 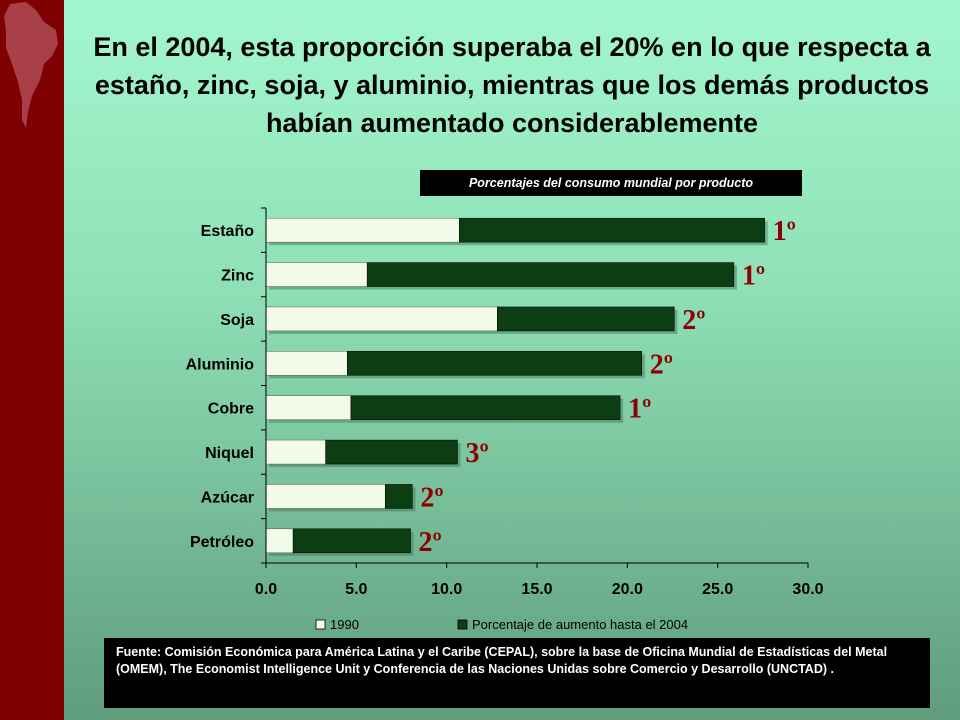 I want to click on category-label: Estaño, so click(x=228, y=231).